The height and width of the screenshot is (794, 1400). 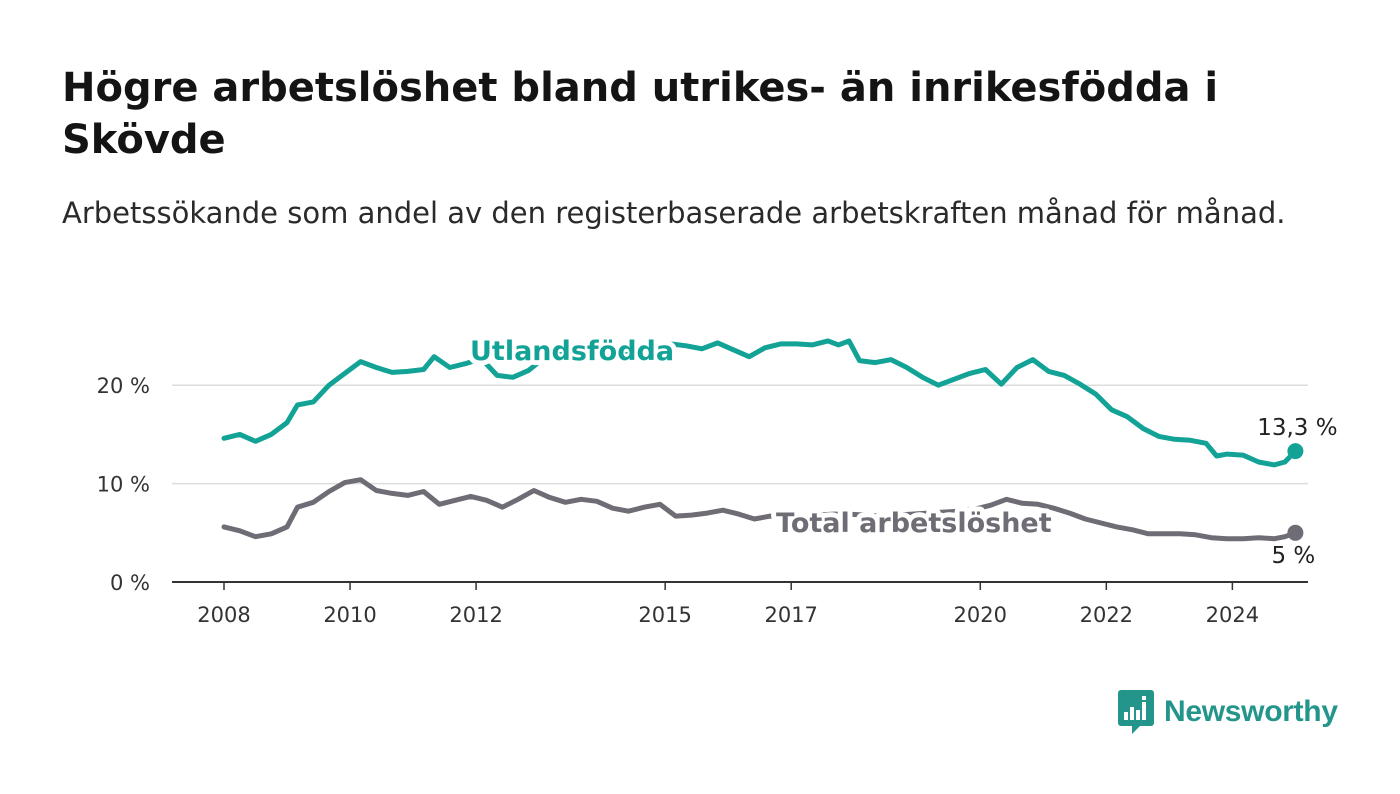 What do you see at coordinates (130, 583) in the screenshot?
I see `y-tick-label: 0 %` at bounding box center [130, 583].